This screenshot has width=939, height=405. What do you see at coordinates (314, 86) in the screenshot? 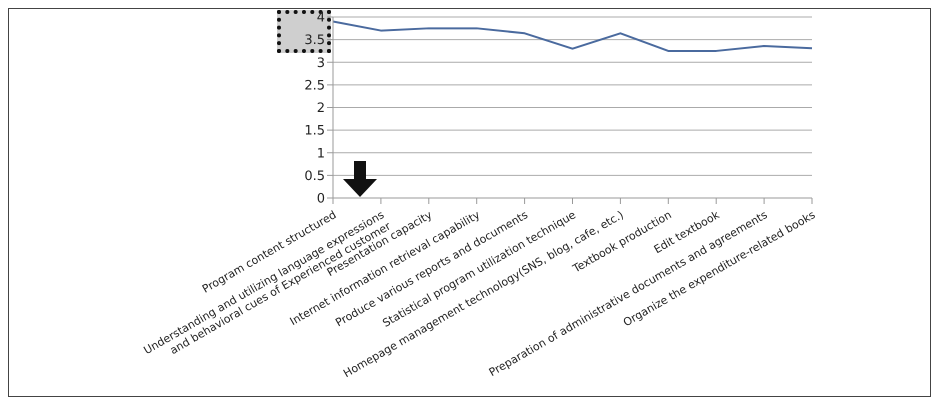
I see `y-tick-label: 2.5` at bounding box center [314, 86].